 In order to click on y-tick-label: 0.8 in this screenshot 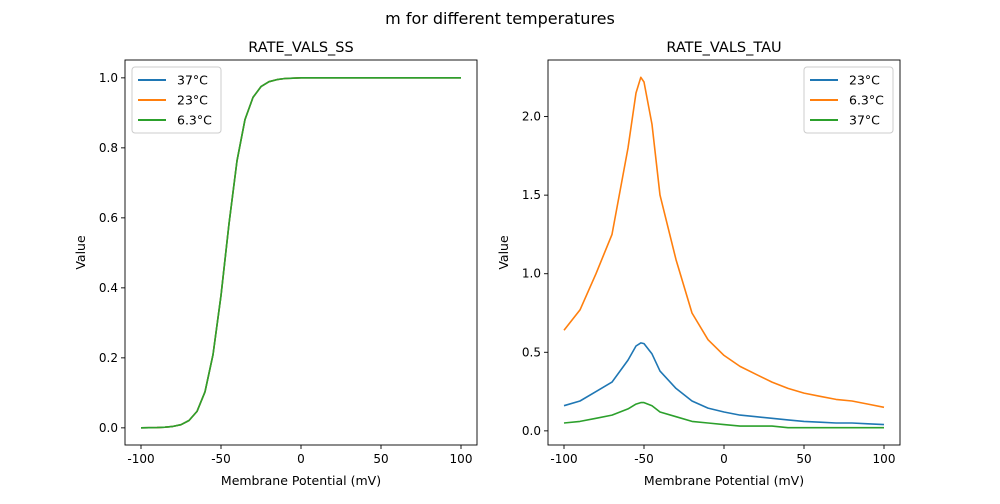, I will do `click(108, 148)`.